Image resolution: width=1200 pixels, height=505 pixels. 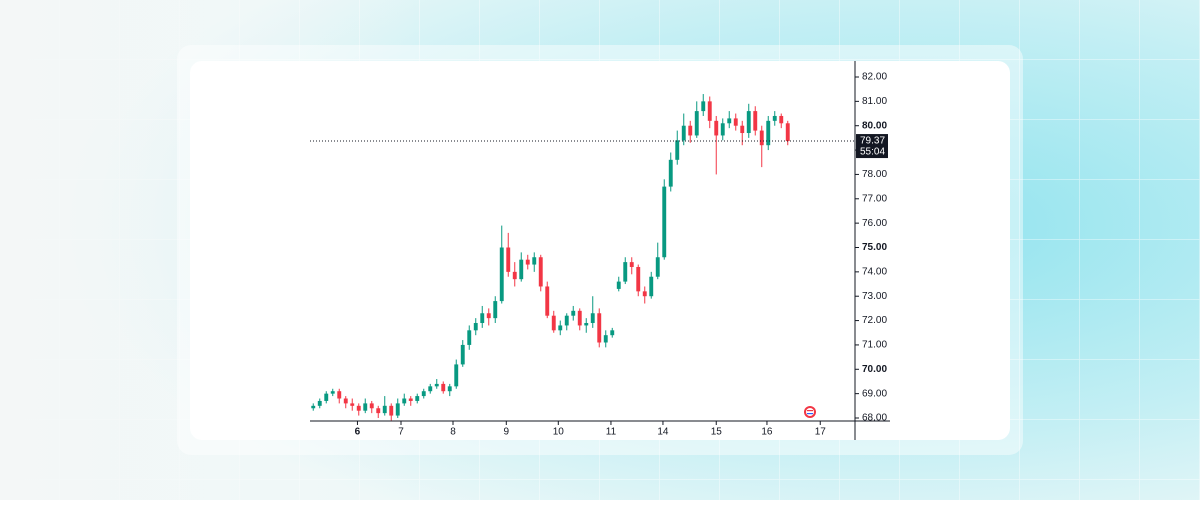 What do you see at coordinates (874, 393) in the screenshot?
I see `y-tick-label: 69.00` at bounding box center [874, 393].